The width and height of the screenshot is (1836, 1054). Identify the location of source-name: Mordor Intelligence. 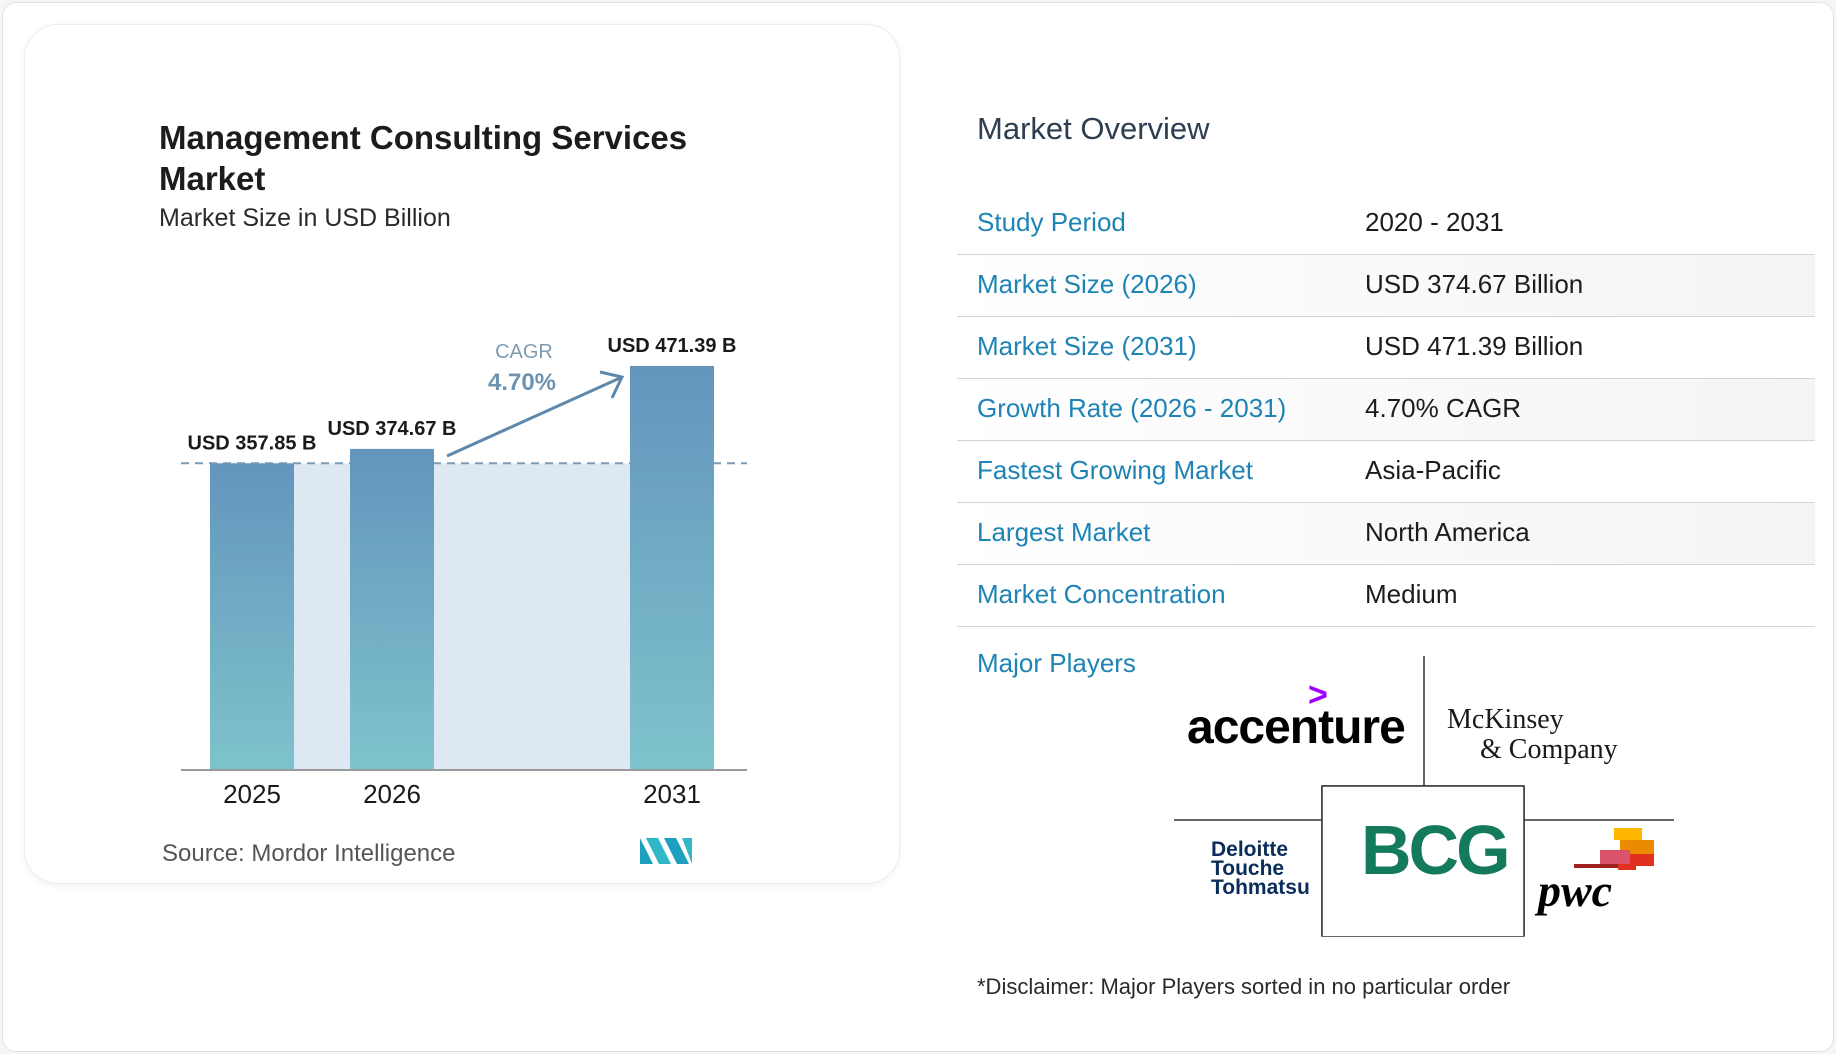
(353, 853).